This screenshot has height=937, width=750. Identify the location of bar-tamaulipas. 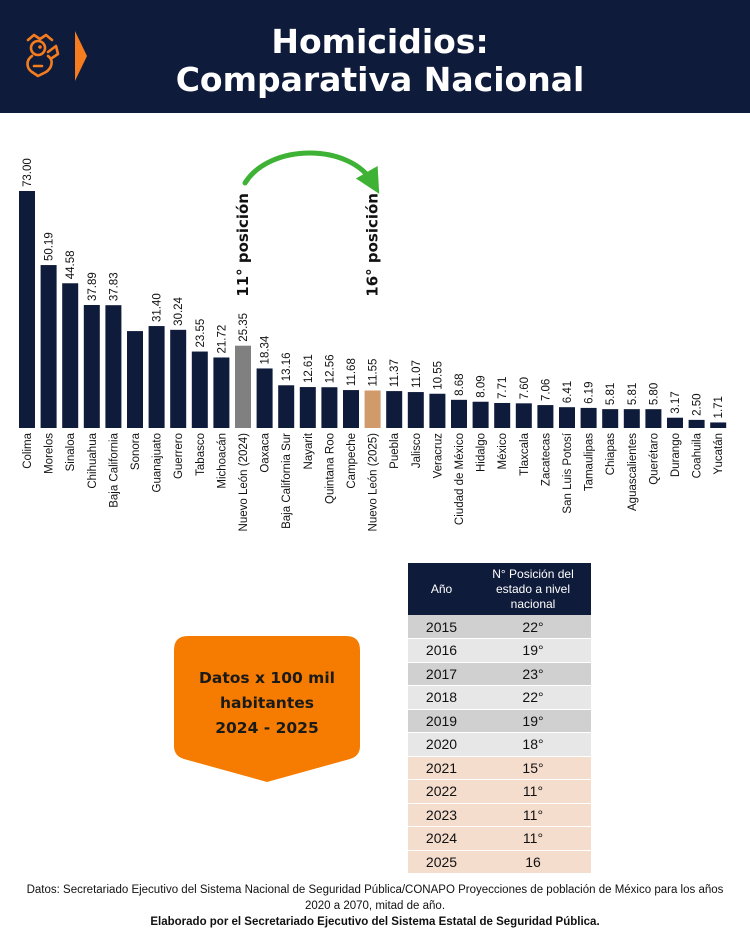
(588, 417).